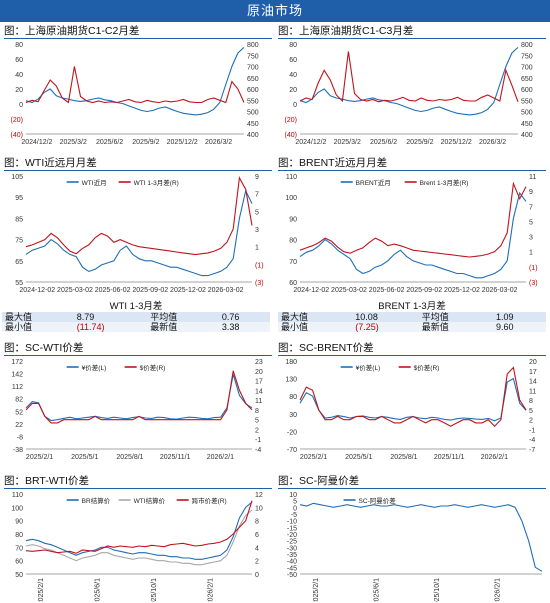 The width and height of the screenshot is (550, 603). What do you see at coordinates (153, 367) in the screenshot?
I see `legend-label: $价差(R)` at bounding box center [153, 367].